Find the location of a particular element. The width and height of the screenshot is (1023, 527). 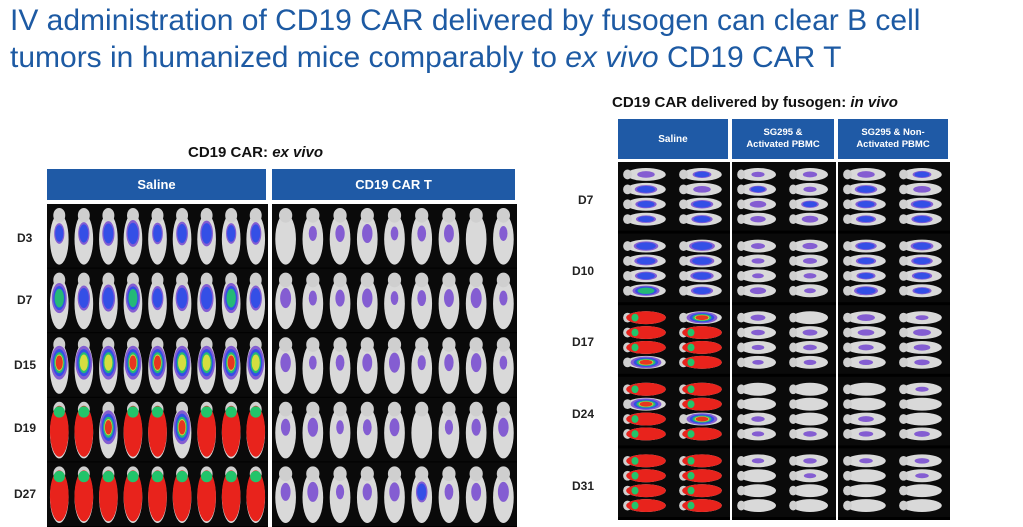

left-header-saline: Saline is located at coordinates (156, 184).